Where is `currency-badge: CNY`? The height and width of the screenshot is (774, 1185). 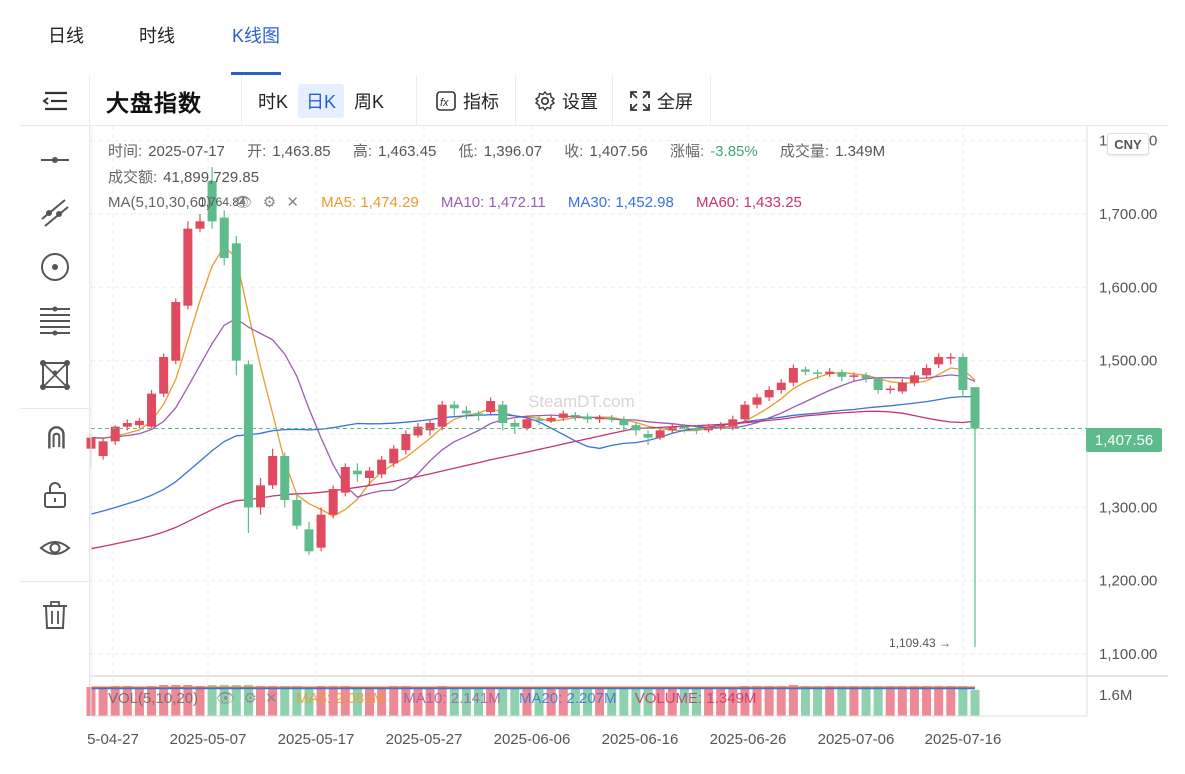 currency-badge: CNY is located at coordinates (1128, 144).